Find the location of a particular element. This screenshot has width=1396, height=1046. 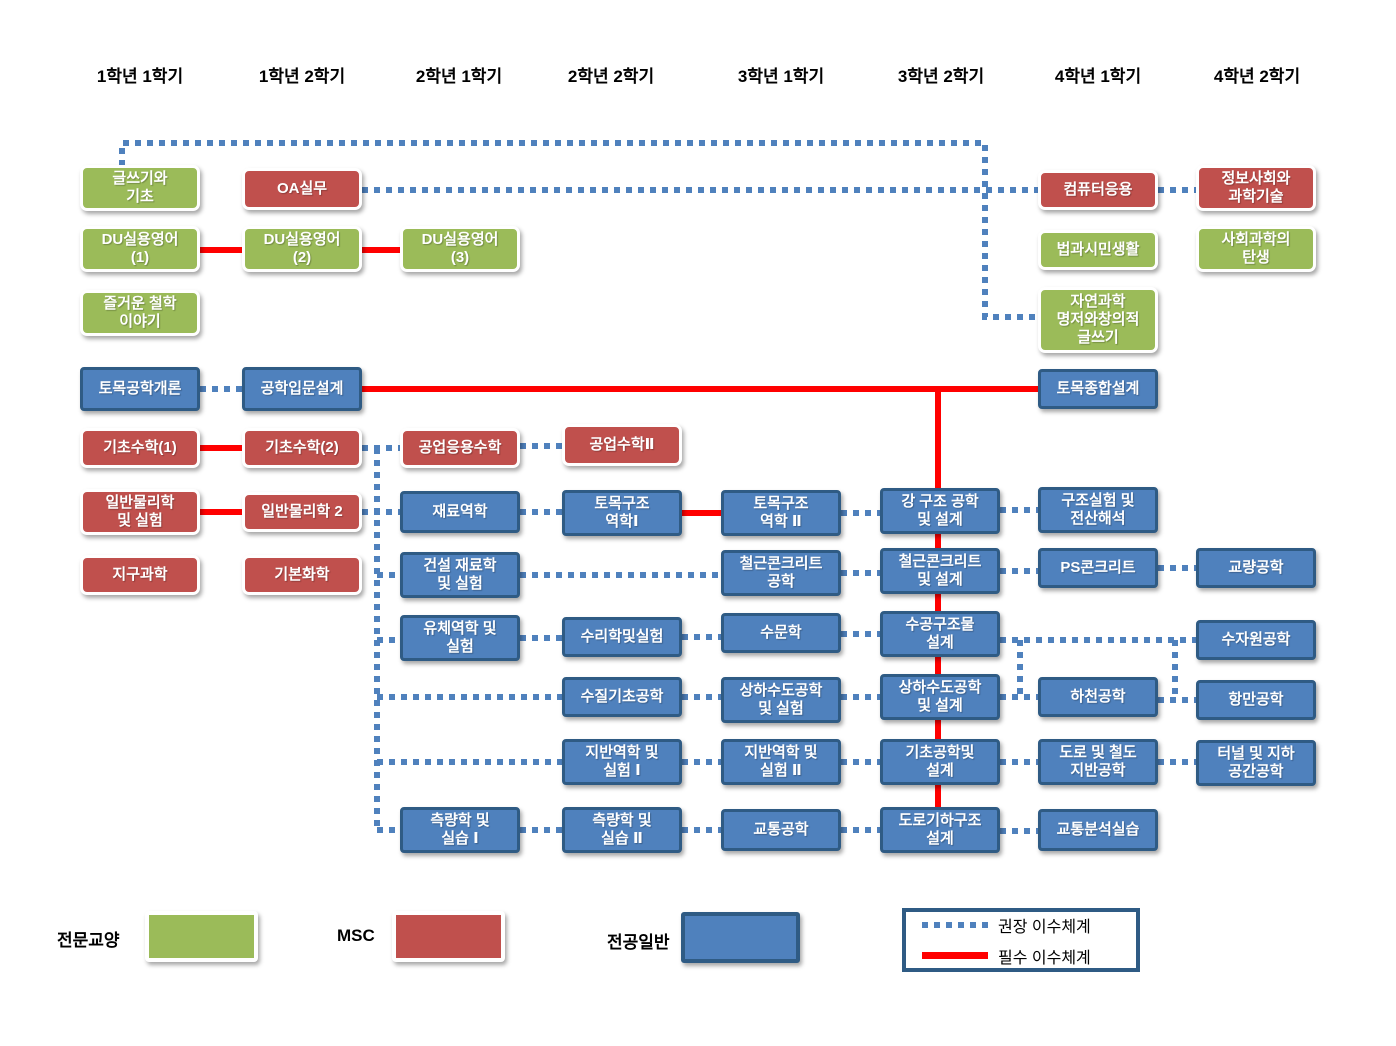

course-basic-math-1: 기초수학(1) is located at coordinates (140, 448).